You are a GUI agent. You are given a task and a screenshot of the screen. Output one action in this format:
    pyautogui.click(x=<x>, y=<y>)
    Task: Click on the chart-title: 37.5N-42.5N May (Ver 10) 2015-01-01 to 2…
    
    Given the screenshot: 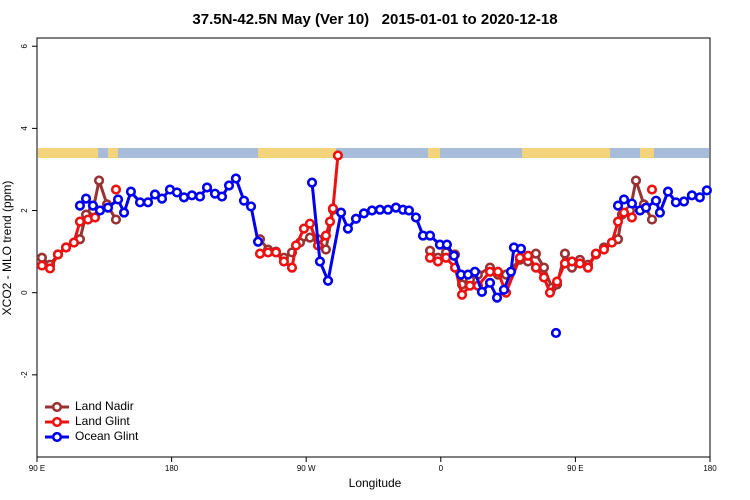 What is the action you would take?
    pyautogui.click(x=374, y=19)
    